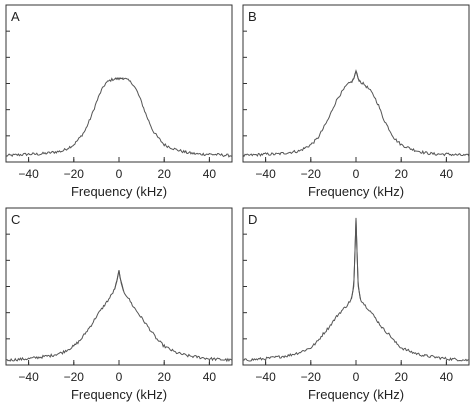 This screenshot has width=474, height=405. What do you see at coordinates (252, 16) in the screenshot?
I see `panel-label: B` at bounding box center [252, 16].